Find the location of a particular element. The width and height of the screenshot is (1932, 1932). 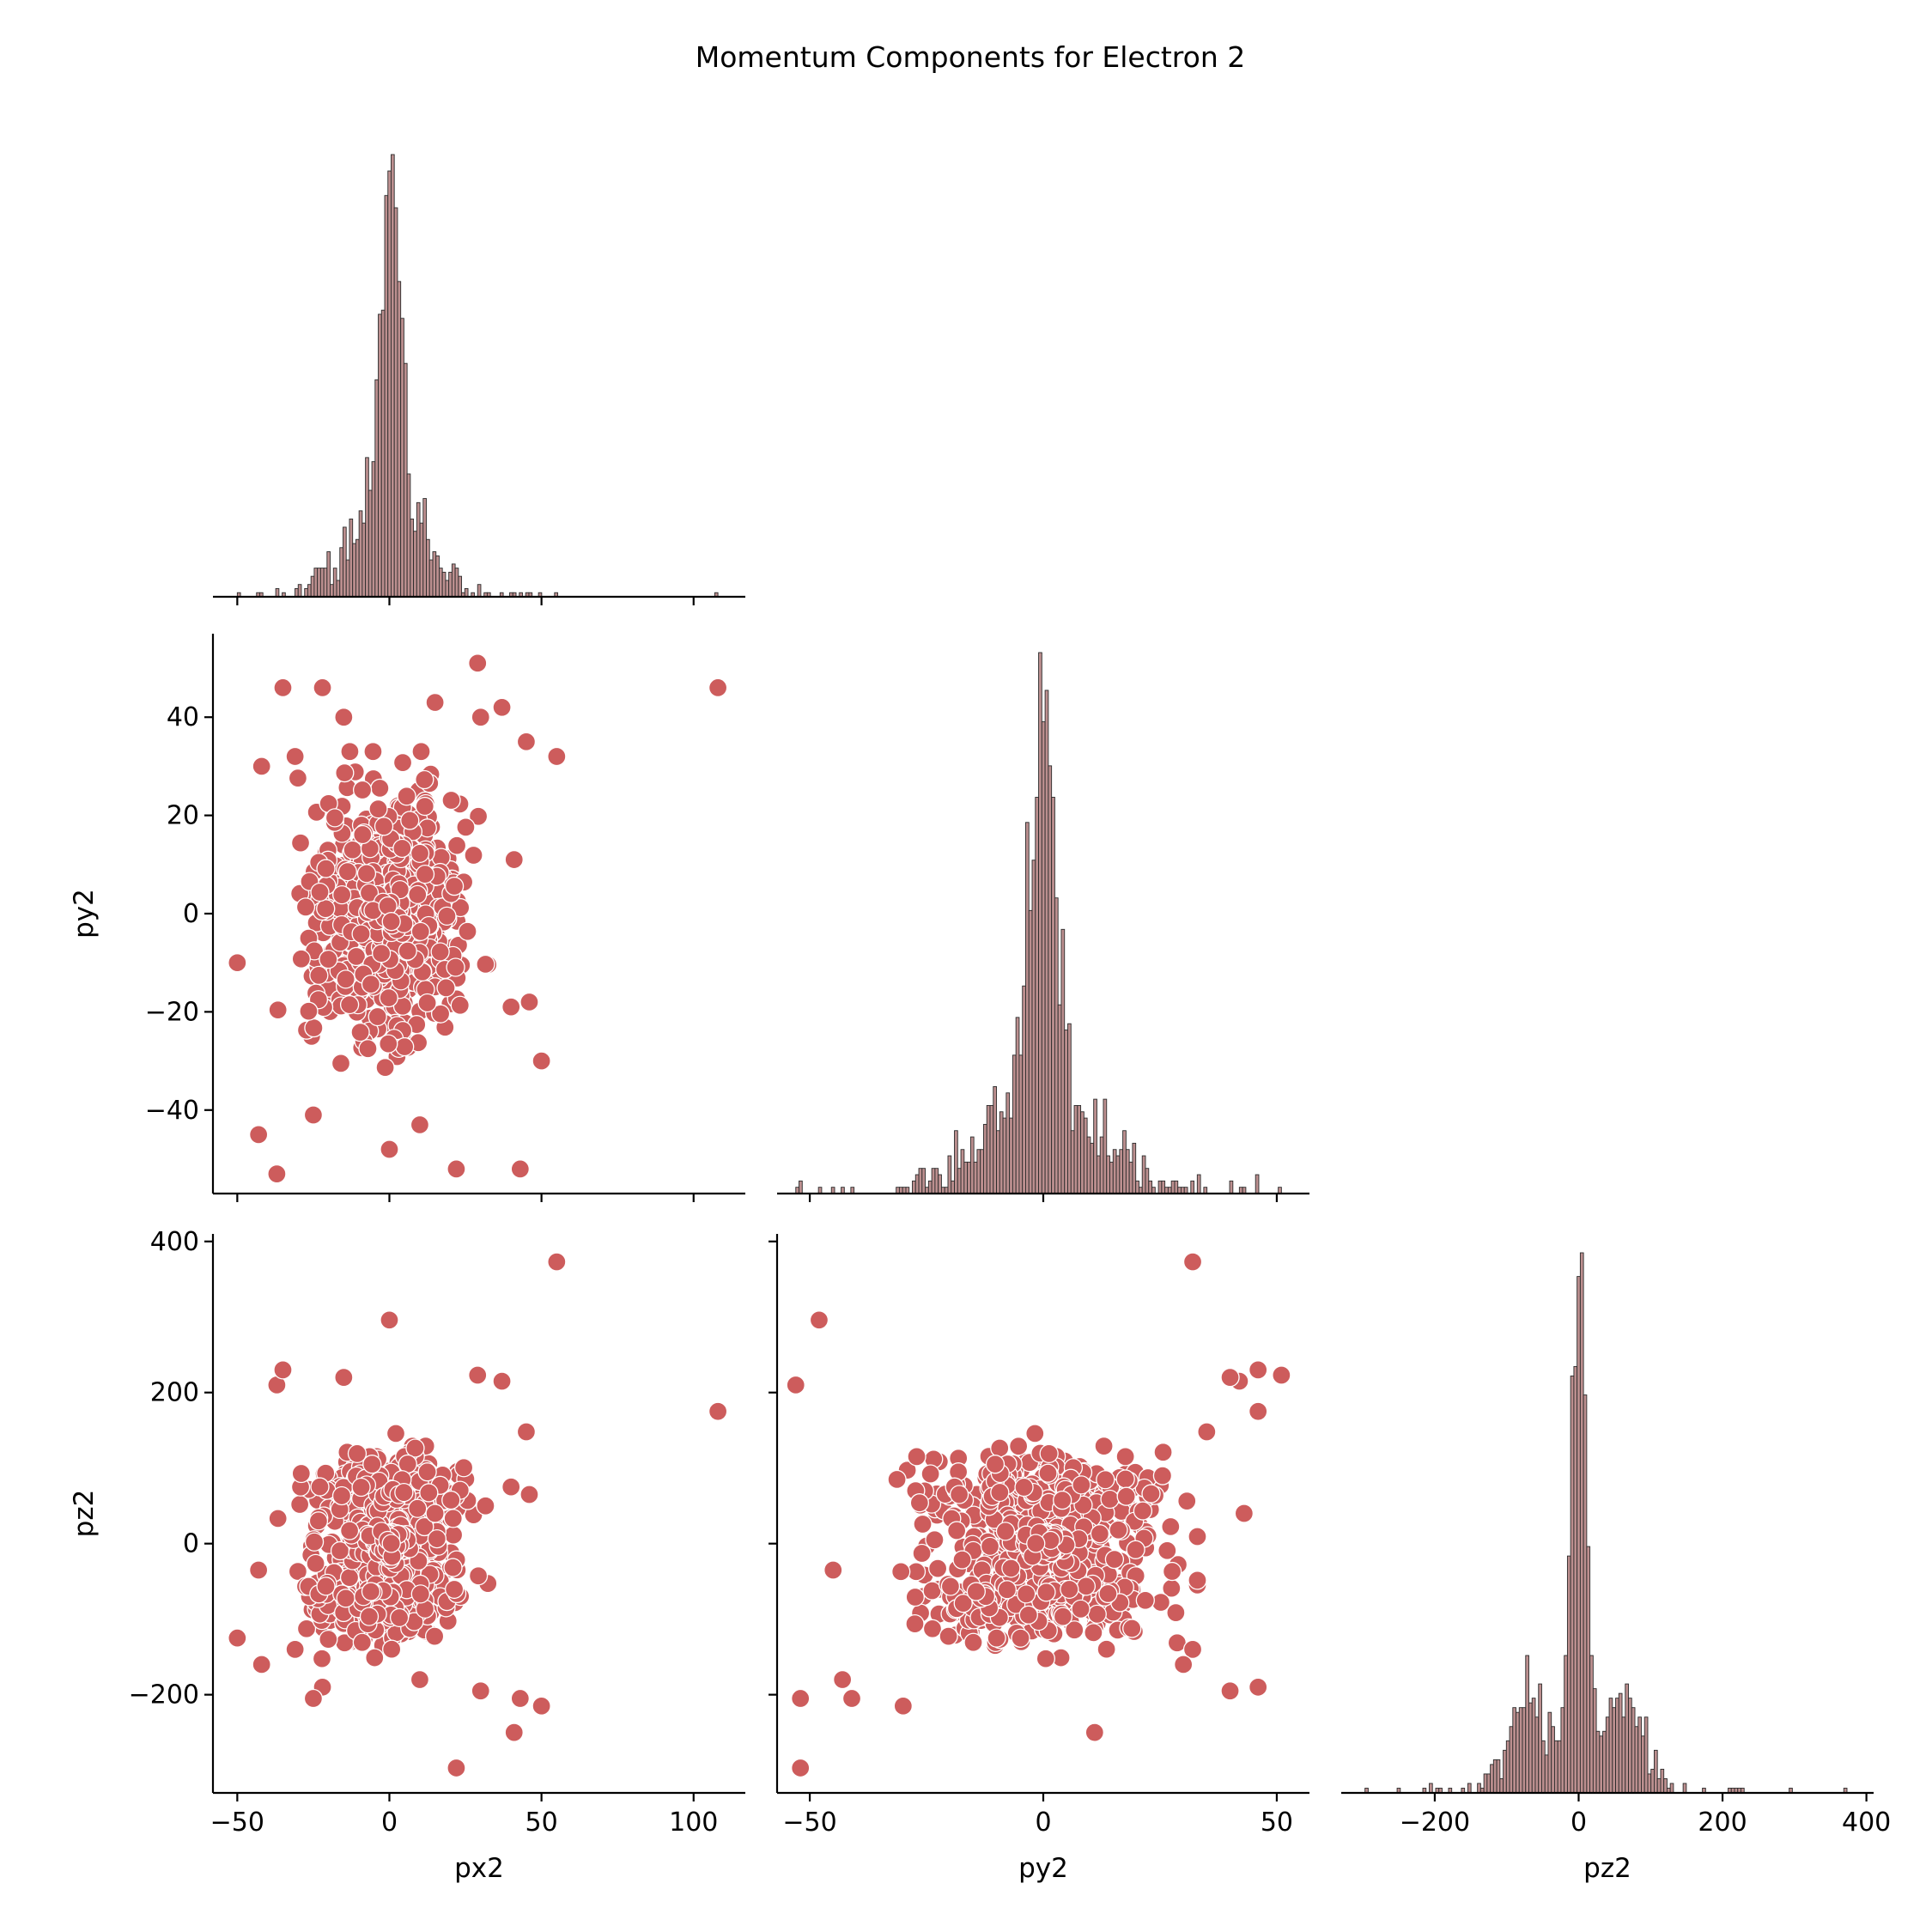

histogram-py2 is located at coordinates (1038, 923).